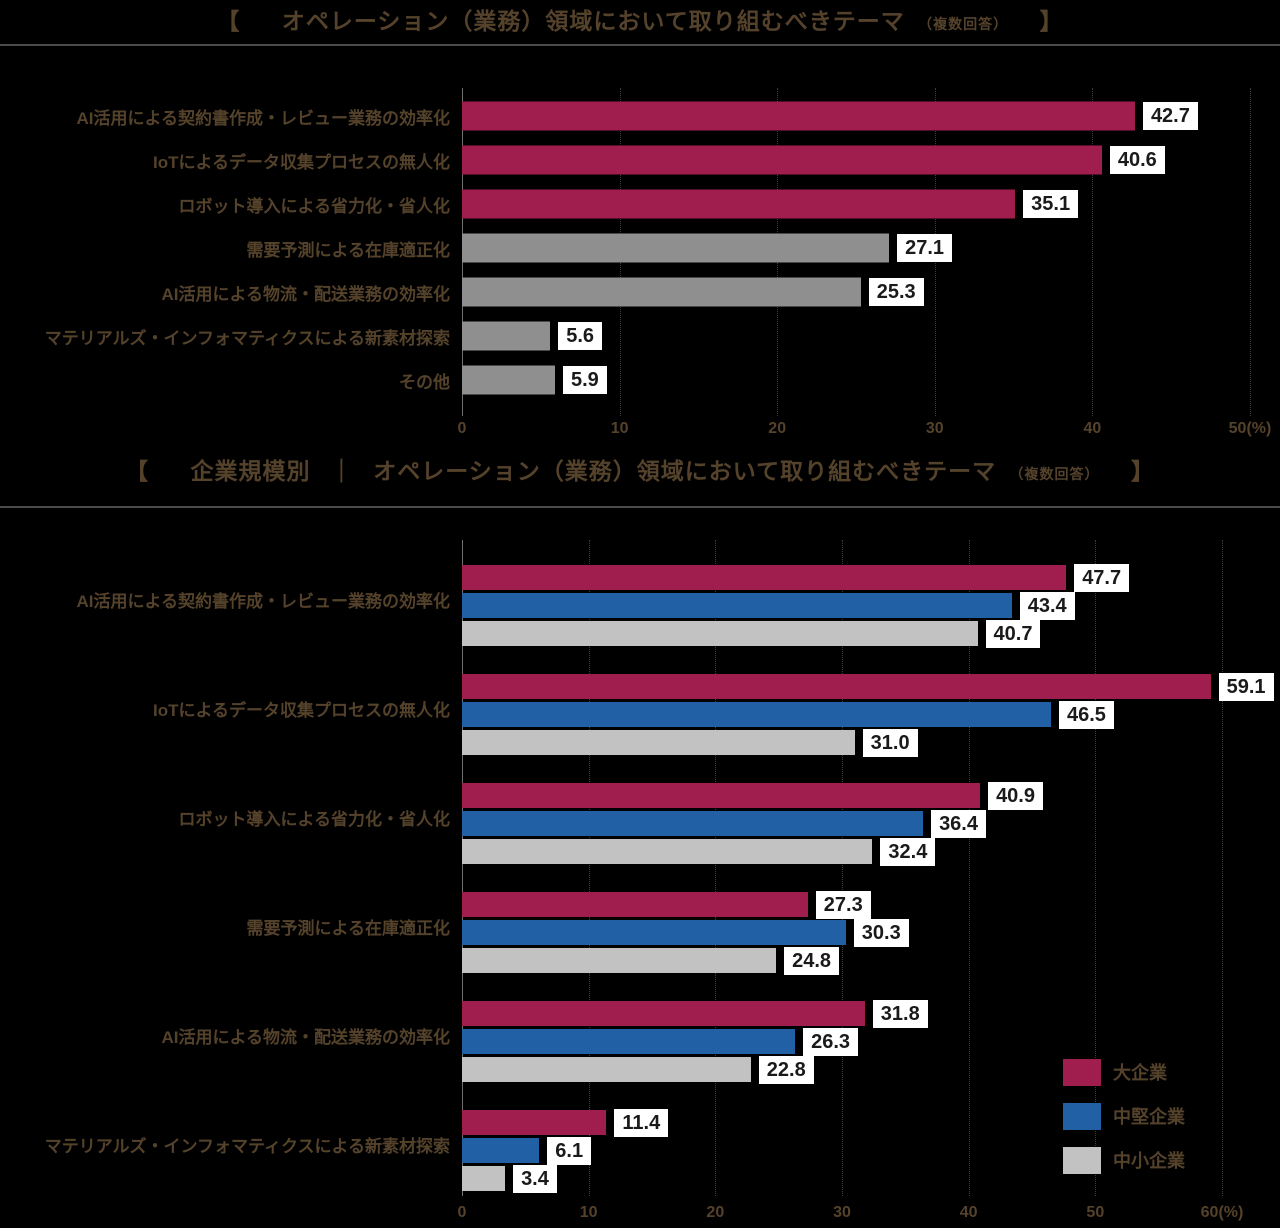 The image size is (1280, 1228). What do you see at coordinates (1102, 577) in the screenshot?
I see `value-label: 47.7` at bounding box center [1102, 577].